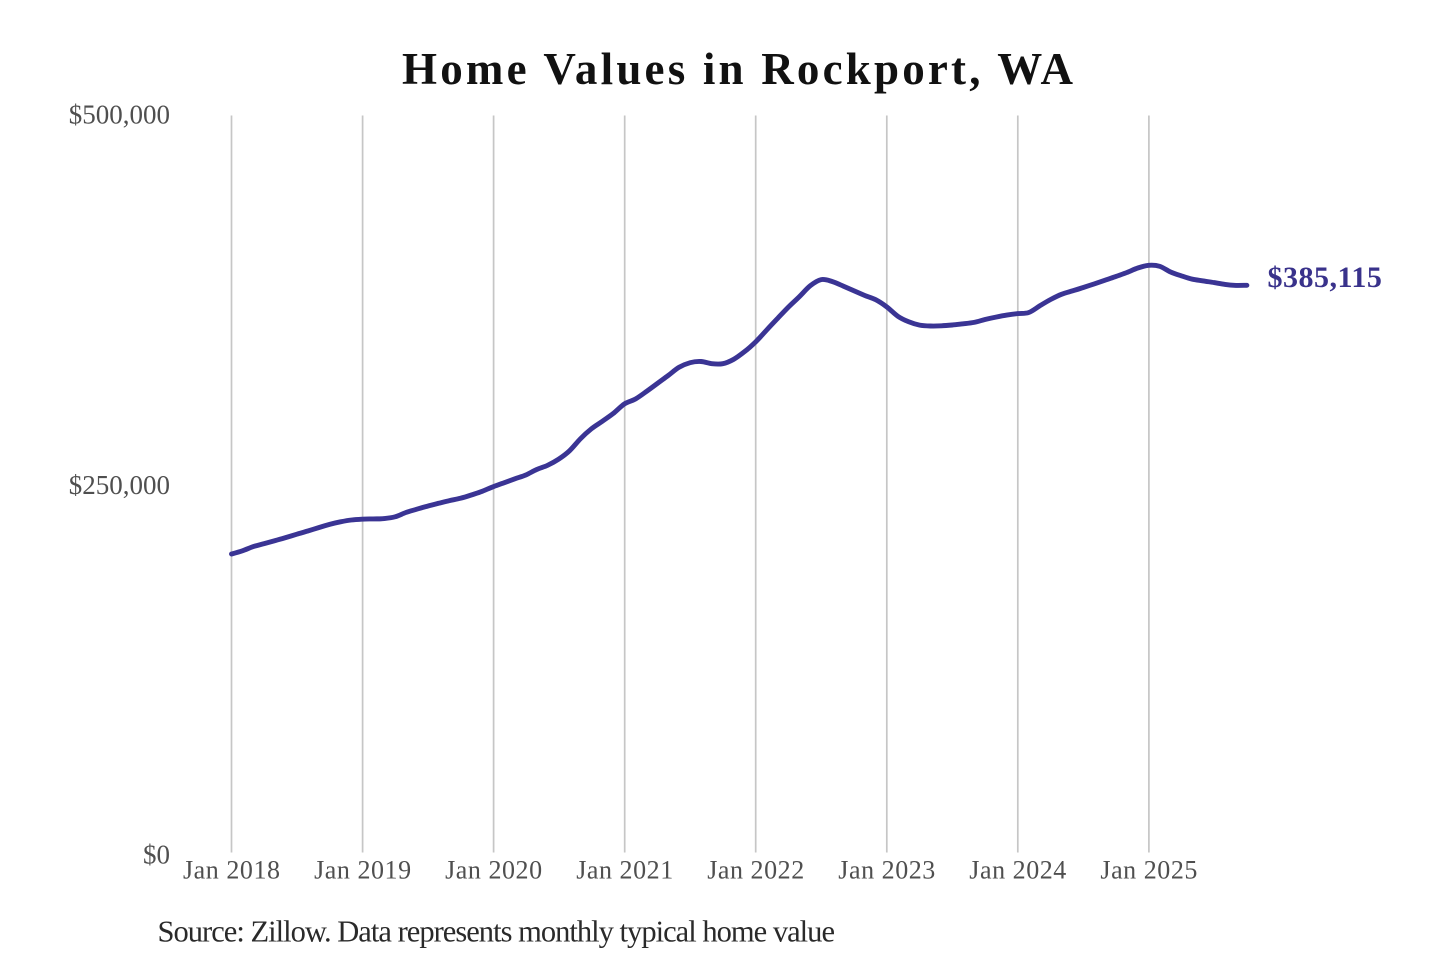 The image size is (1440, 960). I want to click on svg-text: Jan 2019, so click(362, 870).